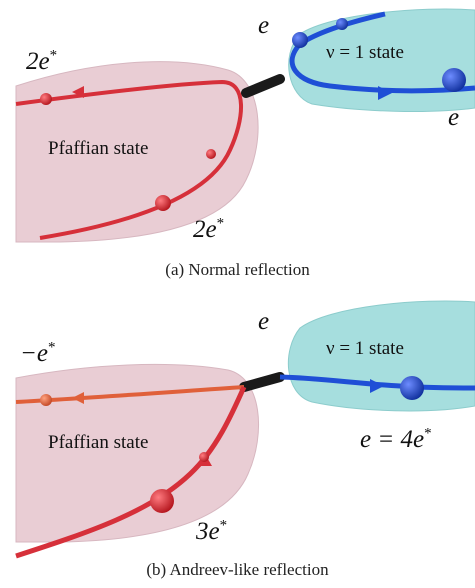 This screenshot has height=588, width=475. Describe the element at coordinates (131, 472) in the screenshot. I see `red-incoming-edge` at that location.